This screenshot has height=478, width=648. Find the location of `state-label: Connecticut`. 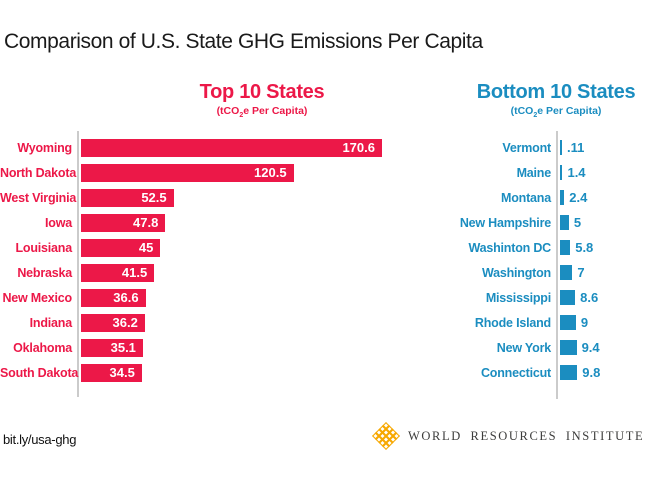

state-label: Connecticut is located at coordinates (515, 372).